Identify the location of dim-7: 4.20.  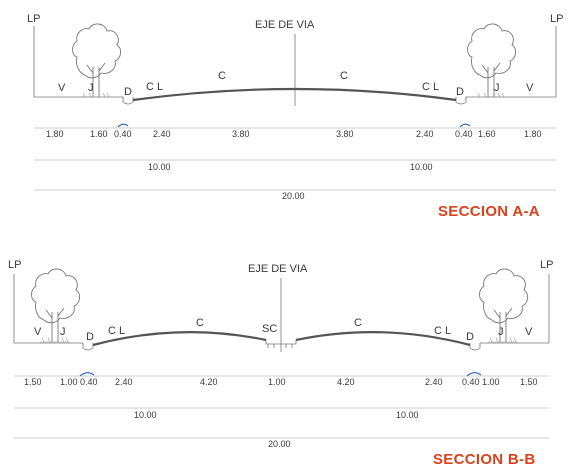
(346, 382).